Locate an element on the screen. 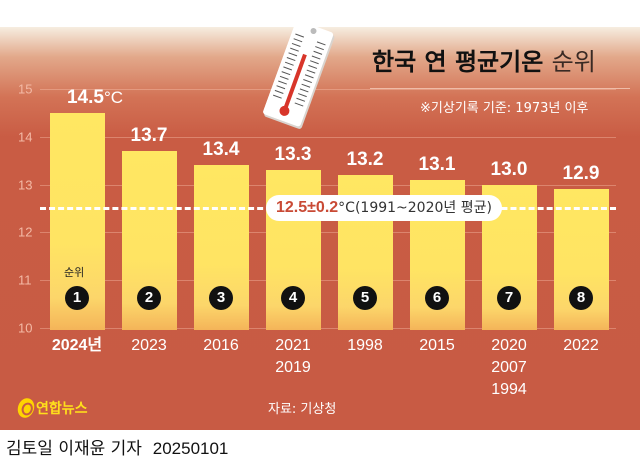 This screenshot has height=471, width=640. year-label: 2024년 is located at coordinates (77, 345).